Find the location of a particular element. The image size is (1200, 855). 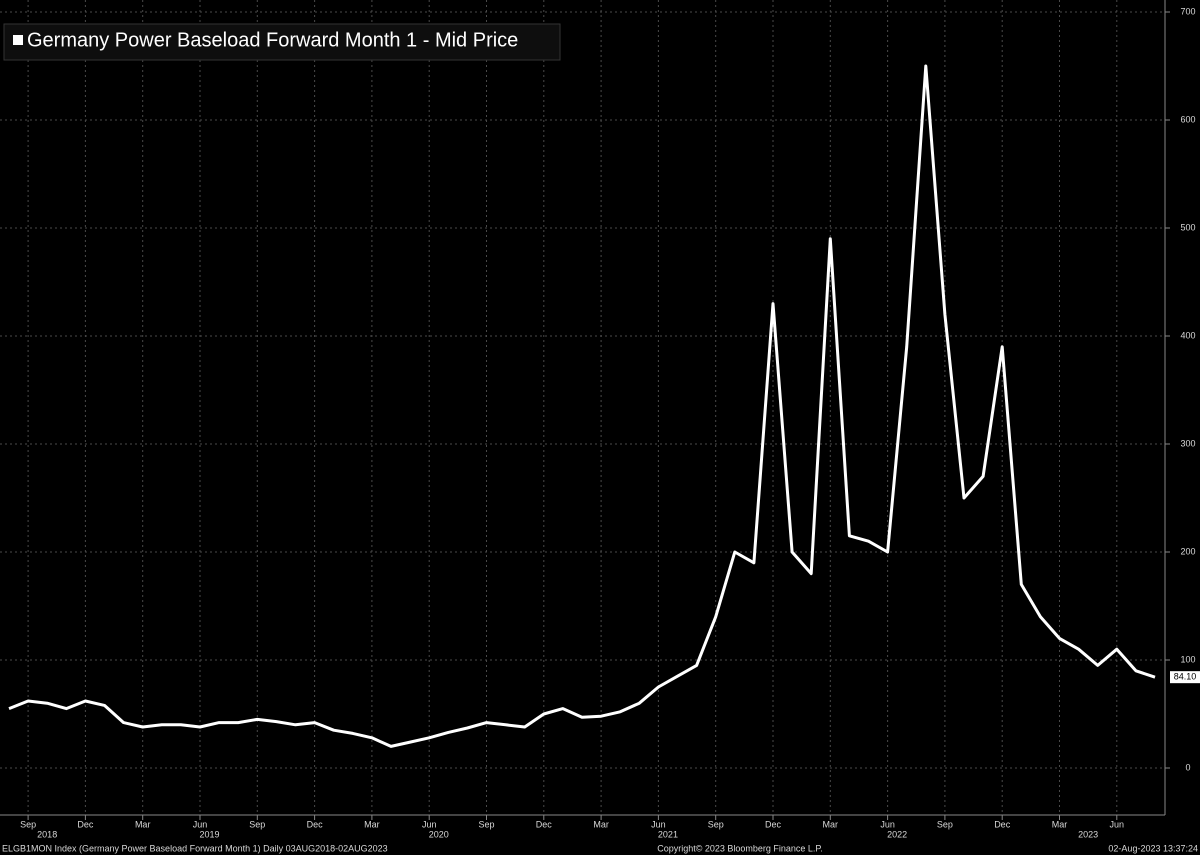

last-value-box is located at coordinates (1185, 677).